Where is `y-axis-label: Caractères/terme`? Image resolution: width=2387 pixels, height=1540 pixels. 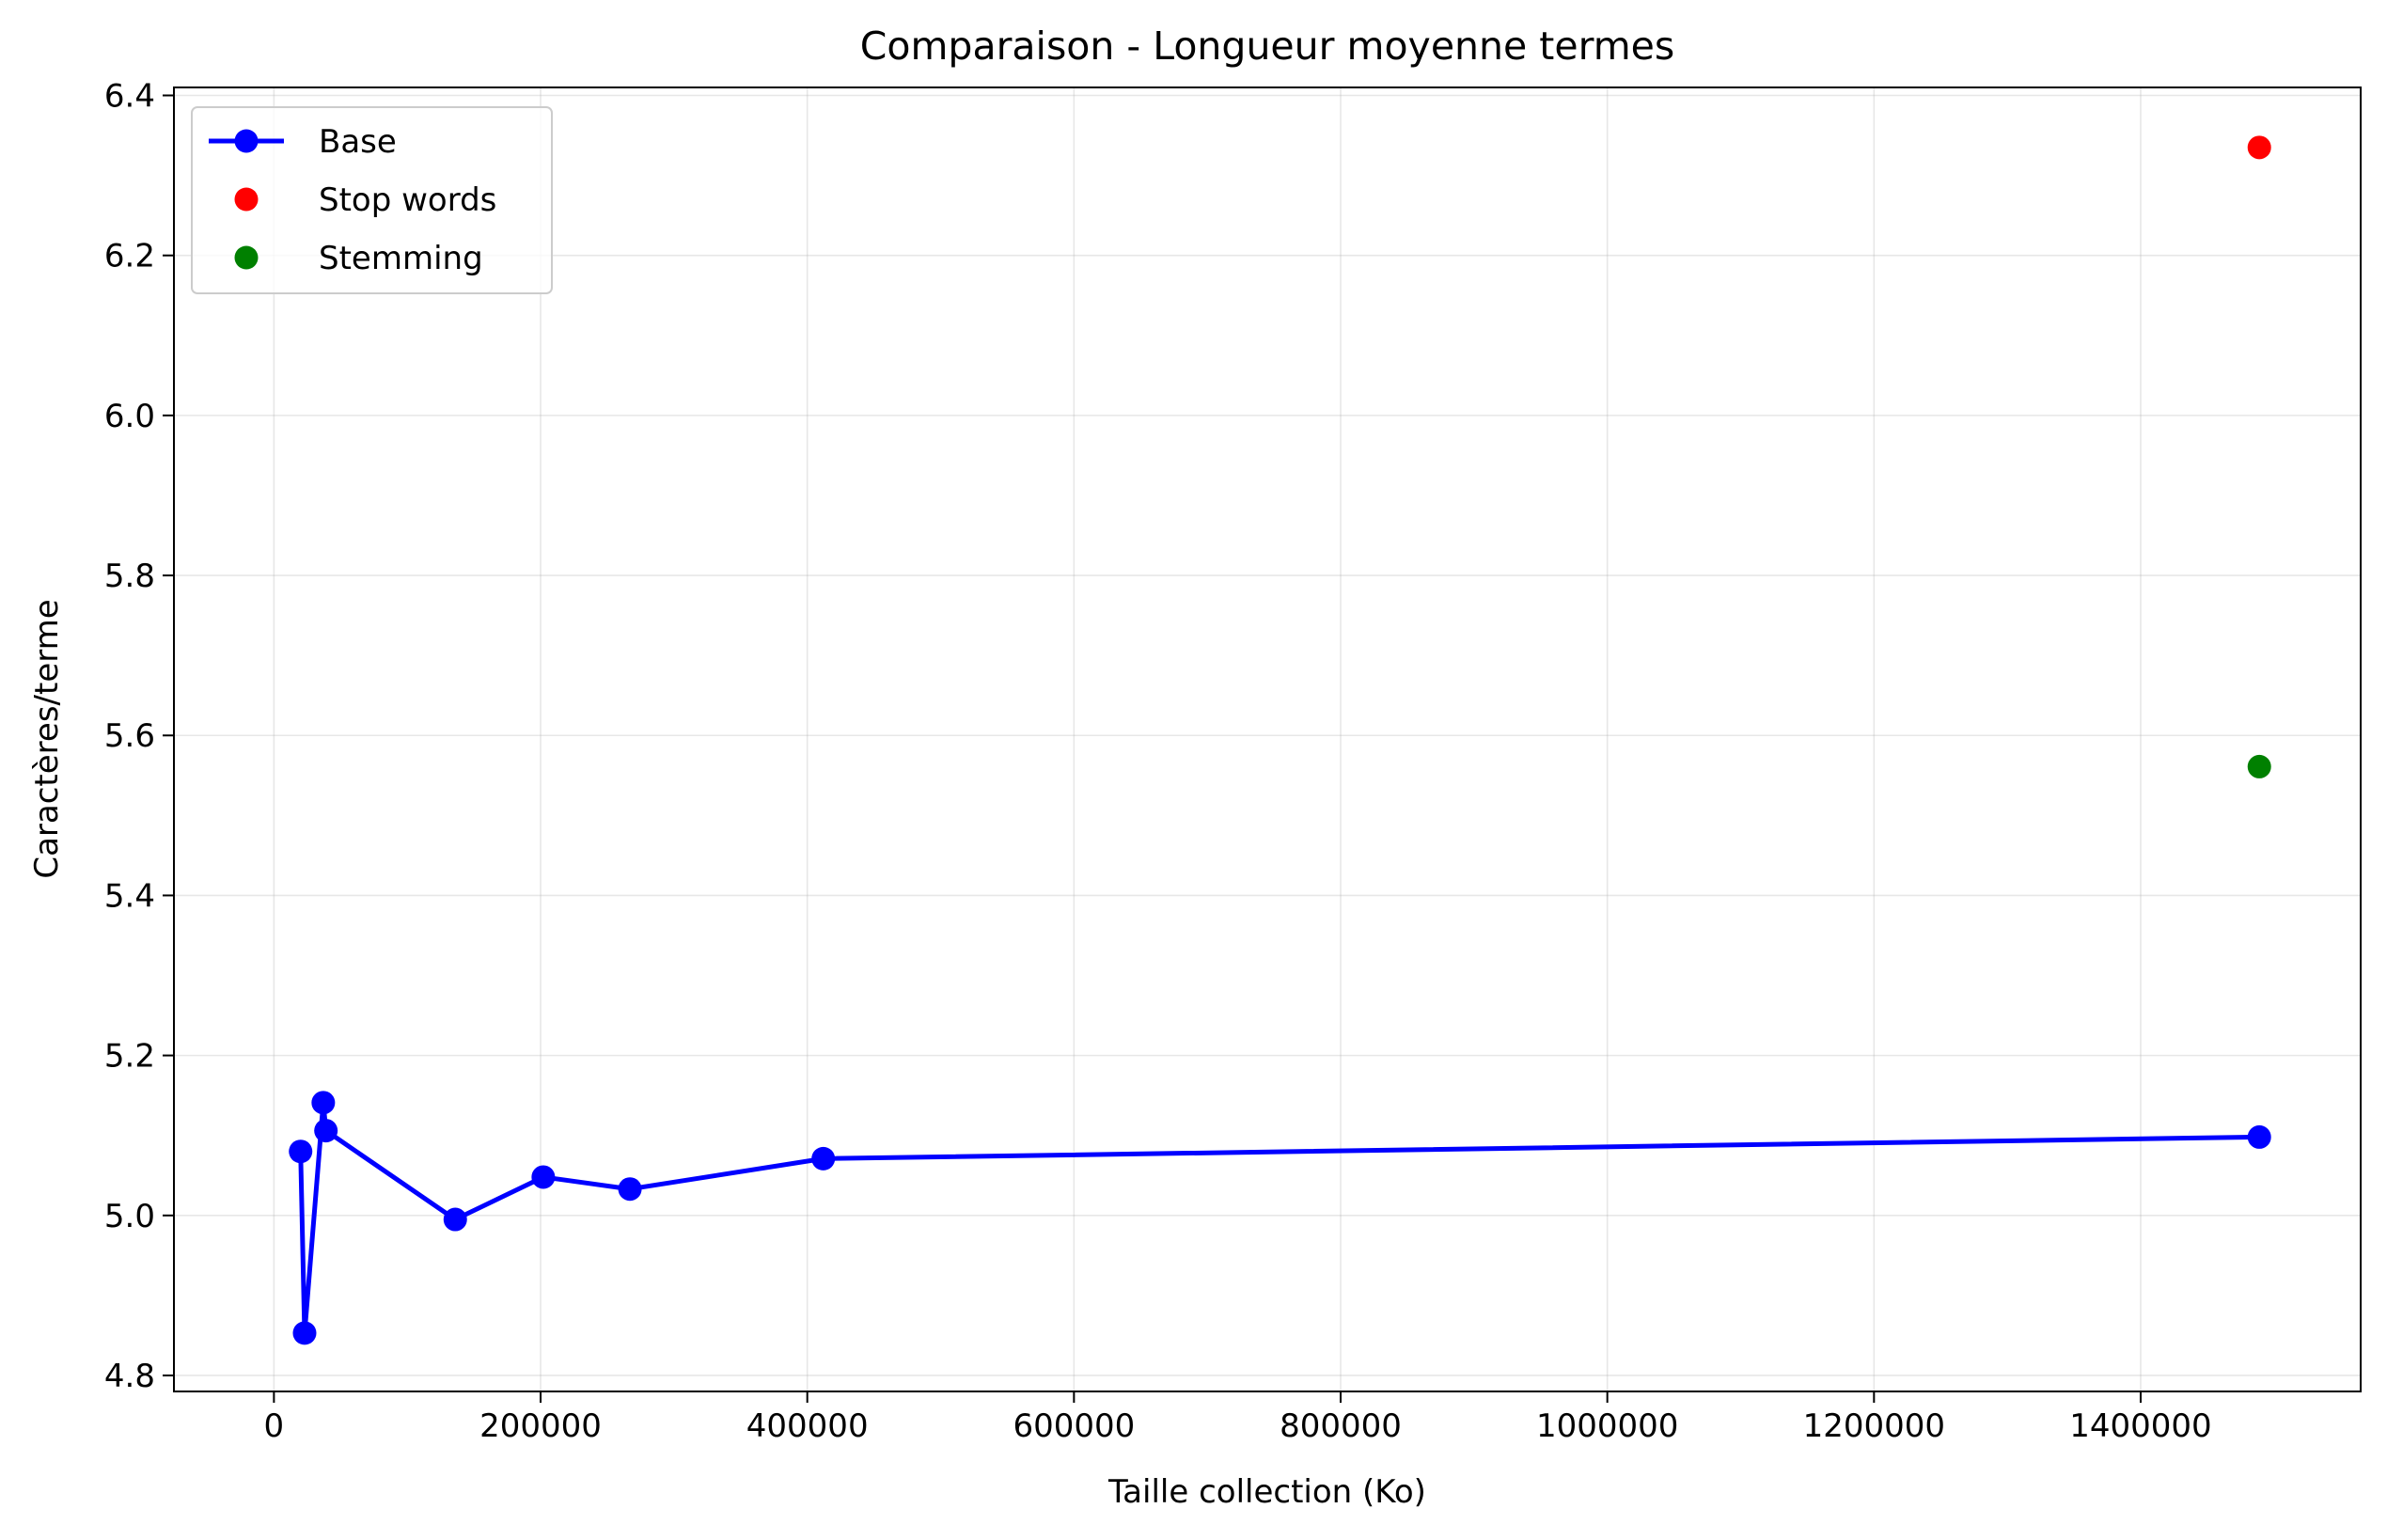 y-axis-label: Caractères/terme is located at coordinates (47, 738).